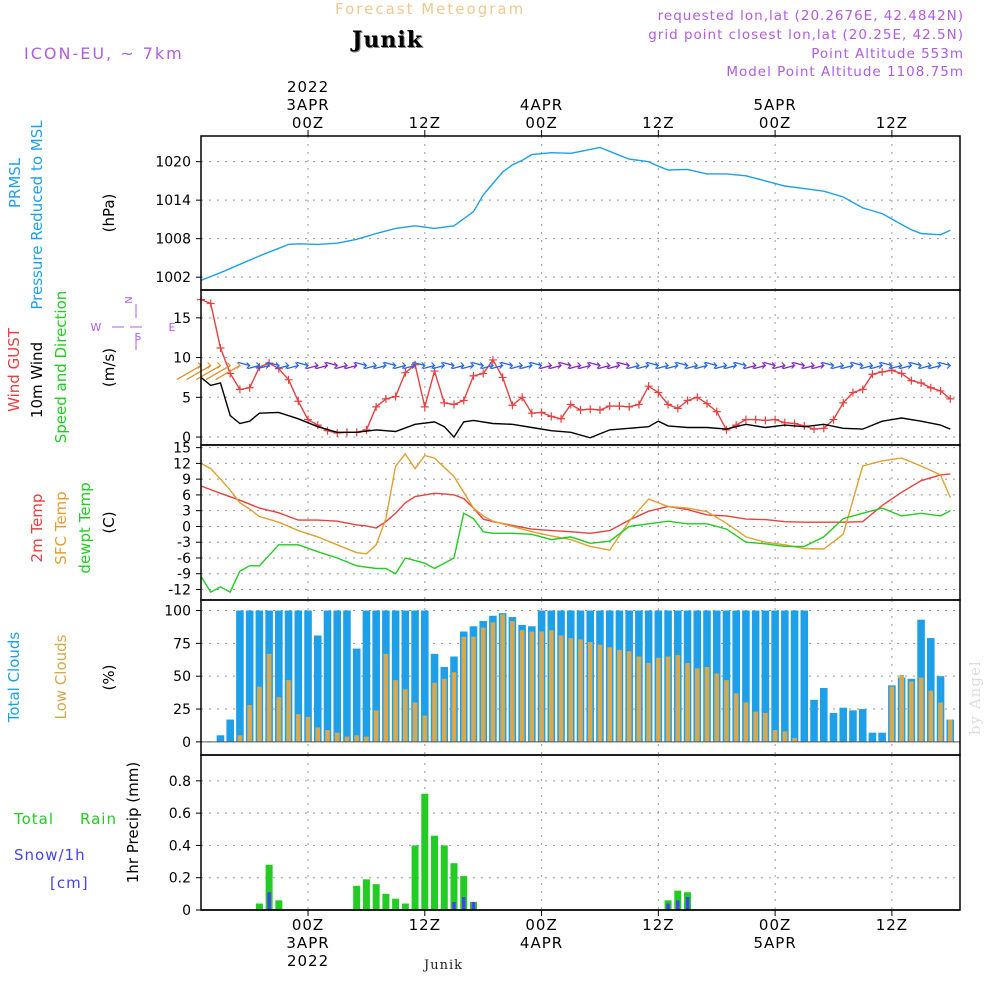 The image size is (1000, 1000). I want to click on forecast-title: Forecast Meteogram, so click(430, 9).